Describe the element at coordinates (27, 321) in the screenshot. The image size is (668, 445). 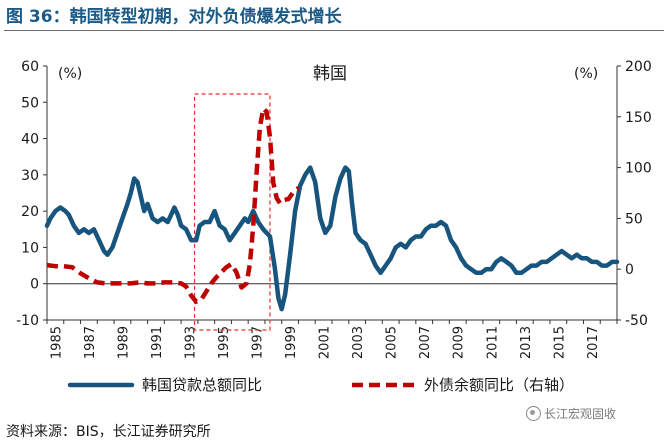
I see `left-y-tick-label: -10` at that location.